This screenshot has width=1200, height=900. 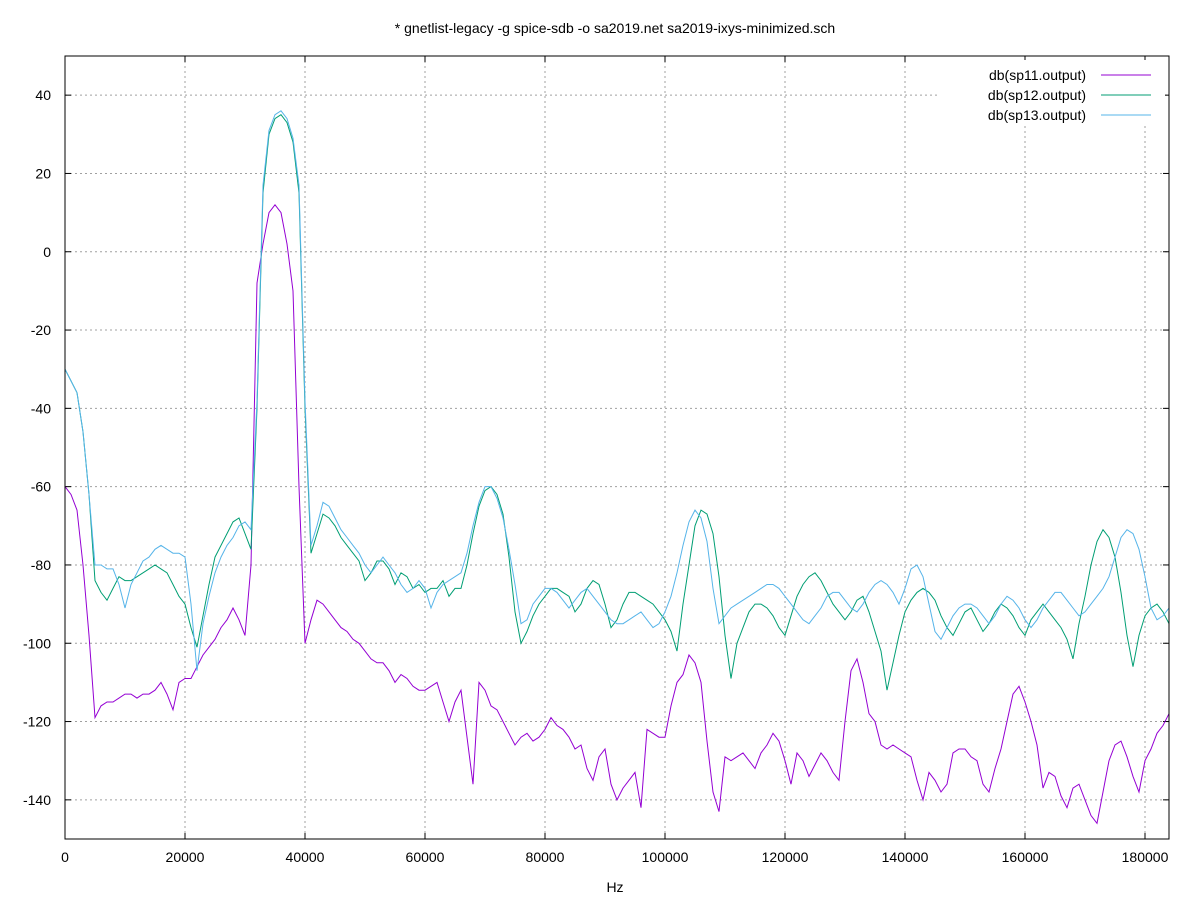 What do you see at coordinates (41, 565) in the screenshot?
I see `y-tick-label: -80` at bounding box center [41, 565].